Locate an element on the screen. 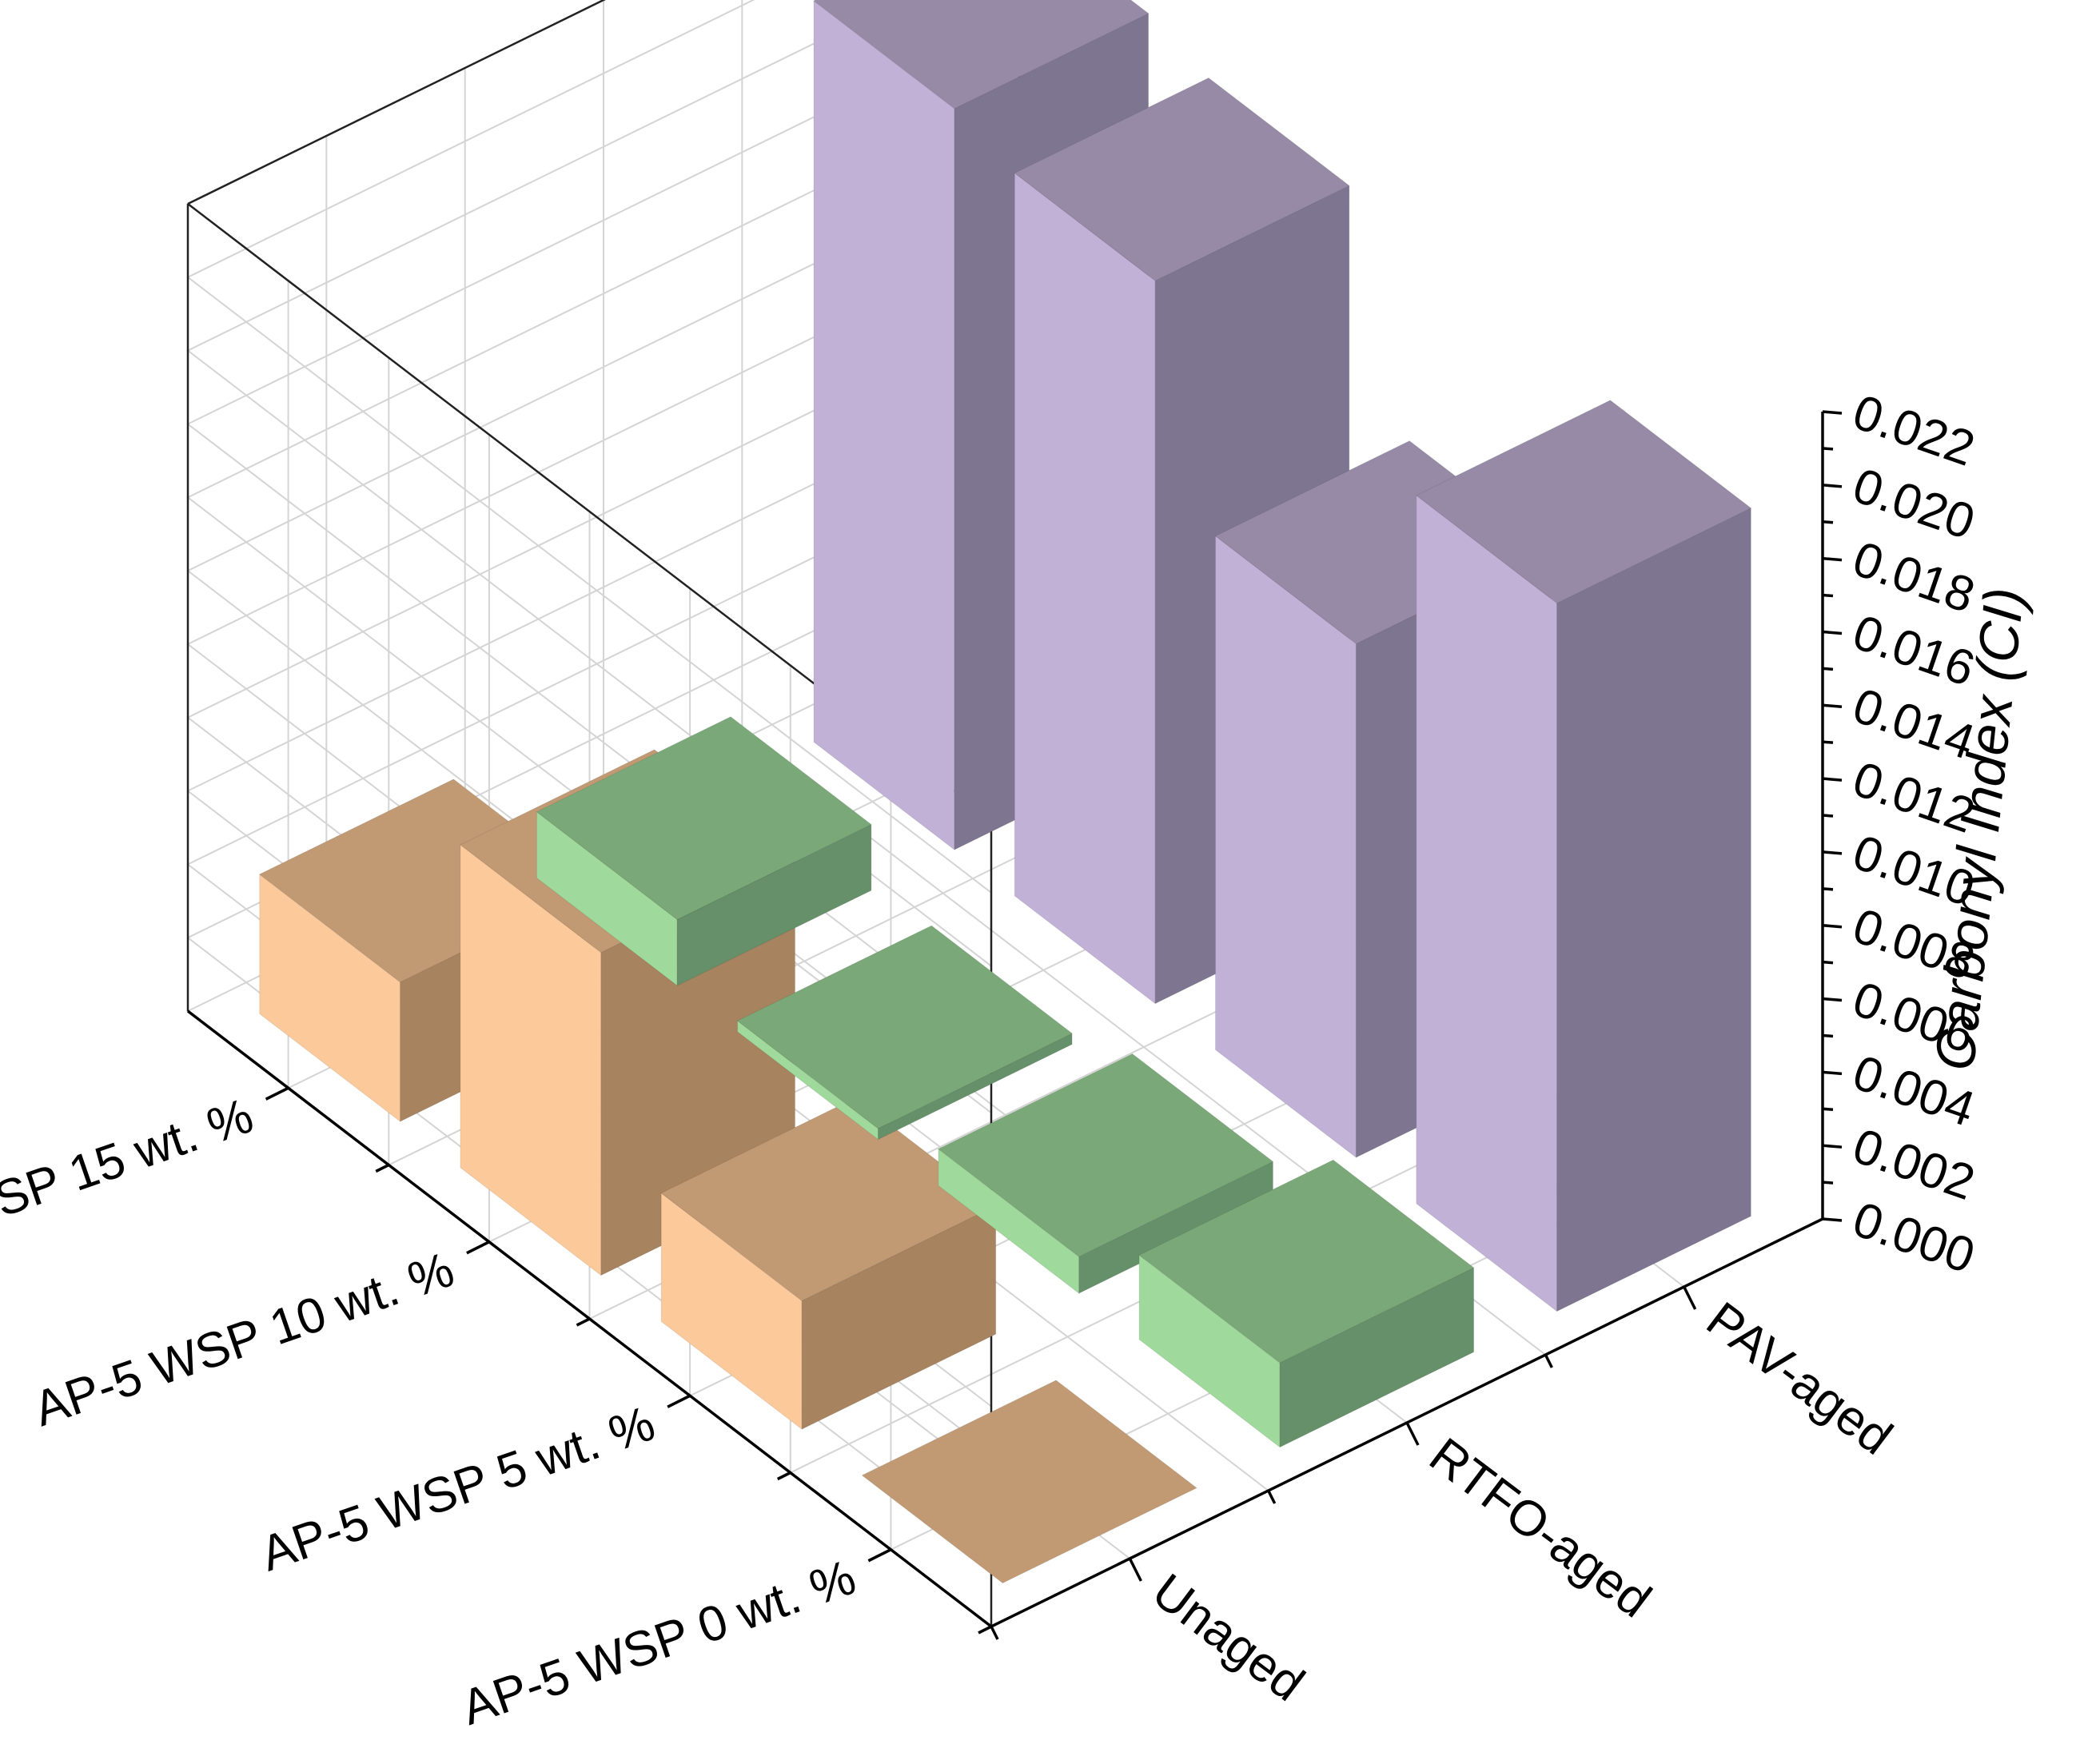 Image resolution: width=2088 pixels, height=1764 pixels. x-tick-label: PAV-aged is located at coordinates (1799, 1379).